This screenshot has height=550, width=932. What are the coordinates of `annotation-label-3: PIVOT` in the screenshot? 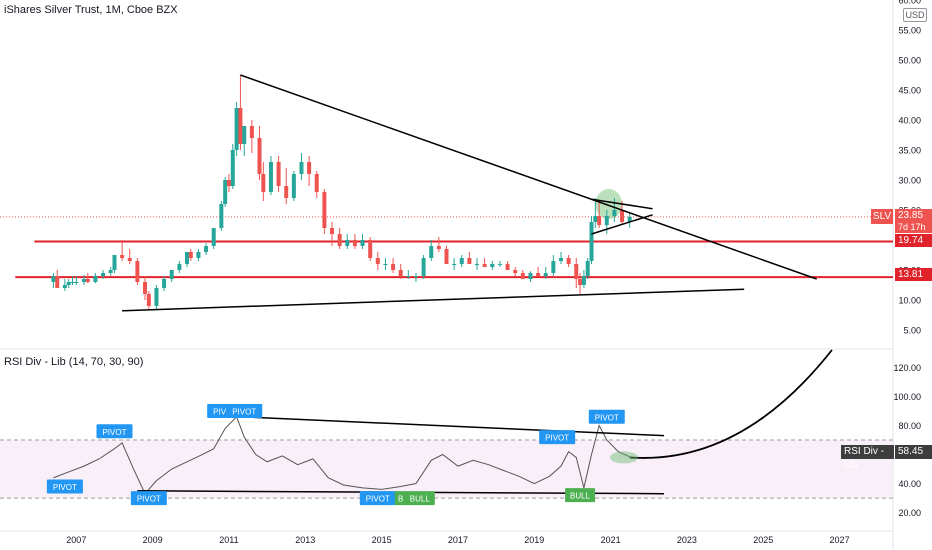 It's located at (225, 411).